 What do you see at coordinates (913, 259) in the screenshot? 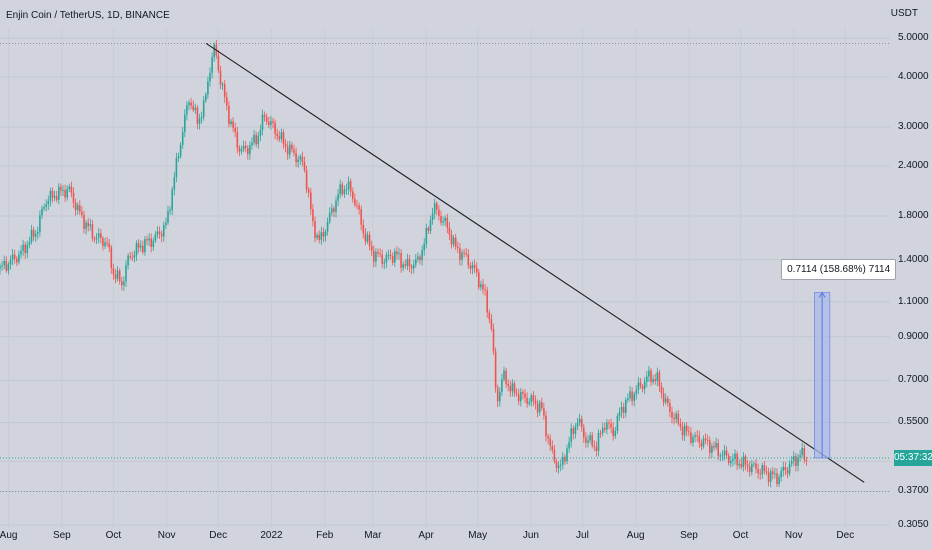
I see `y-tick-label: 1.4000` at bounding box center [913, 259].